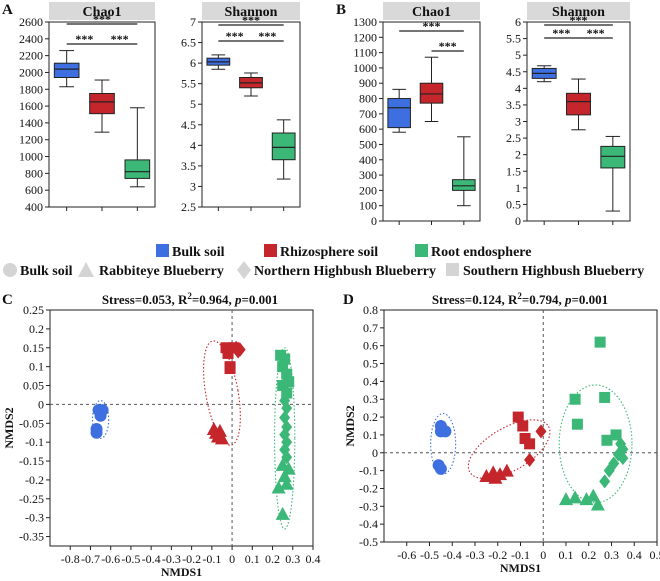 The width and height of the screenshot is (660, 581). What do you see at coordinates (350, 425) in the screenshot?
I see `y-axis-label: NMDS2` at bounding box center [350, 425].